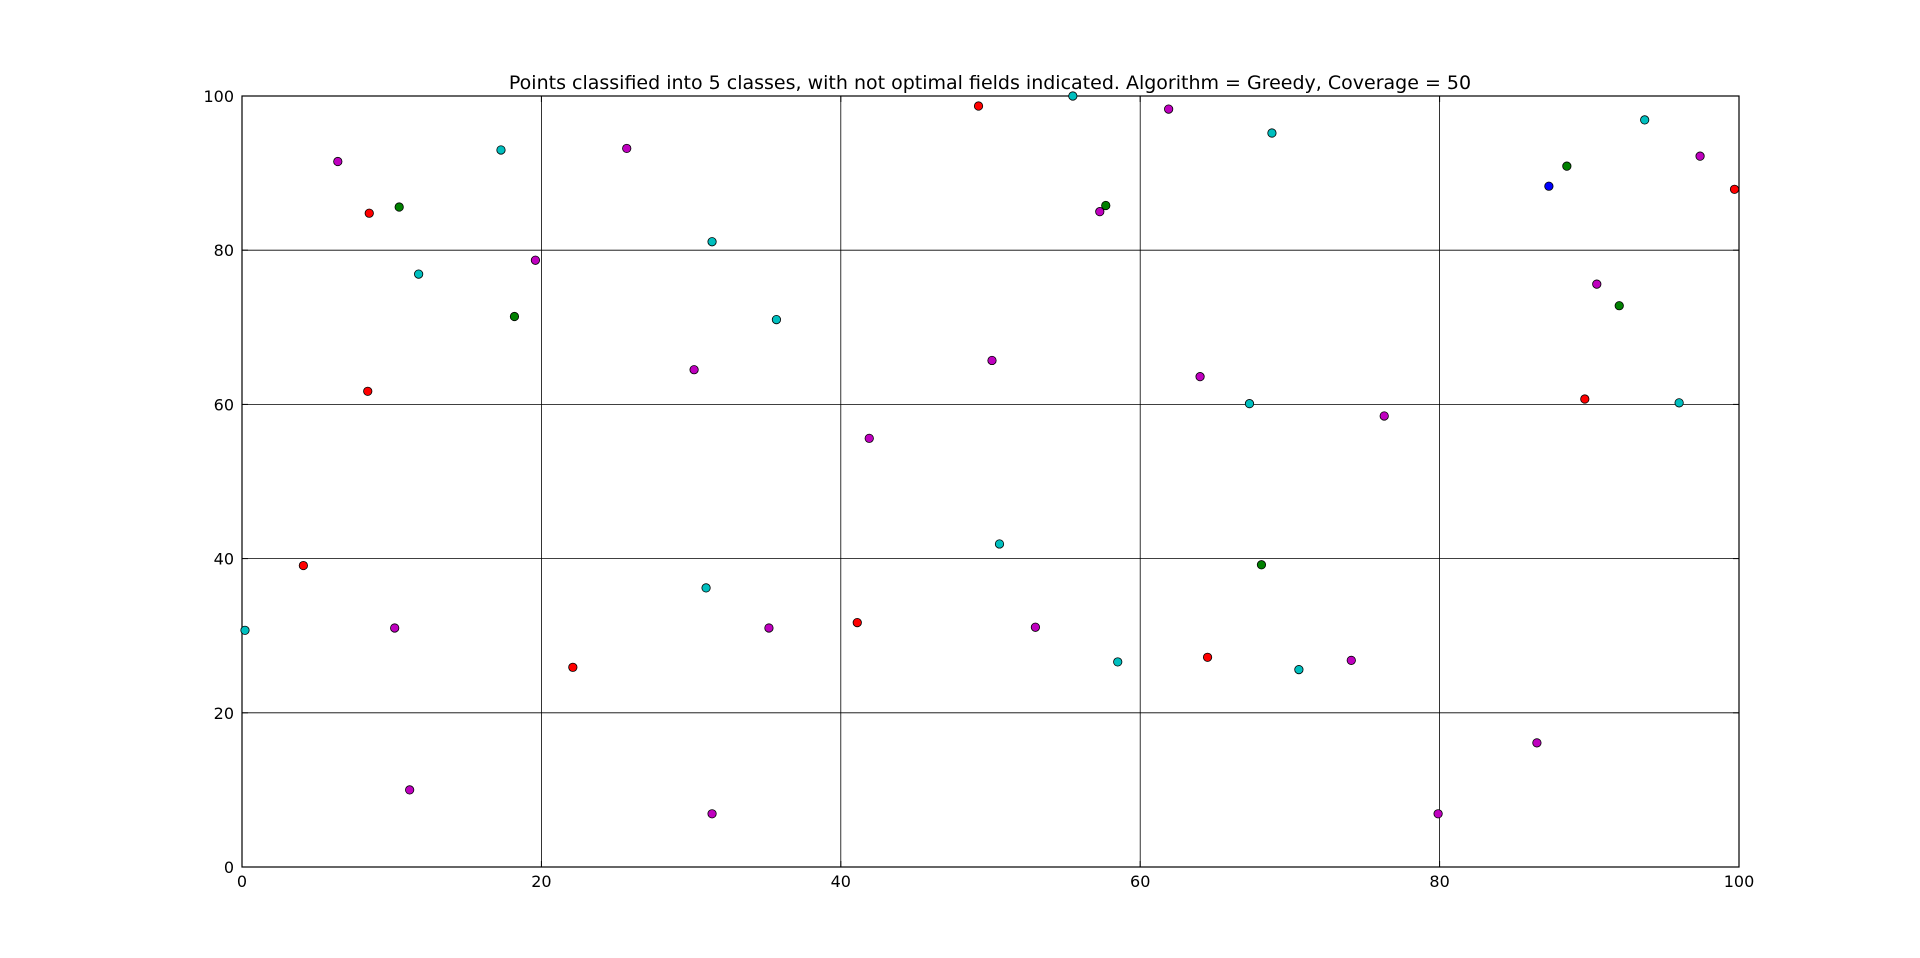  What do you see at coordinates (229, 867) in the screenshot?
I see `y-tick-label: 0` at bounding box center [229, 867].